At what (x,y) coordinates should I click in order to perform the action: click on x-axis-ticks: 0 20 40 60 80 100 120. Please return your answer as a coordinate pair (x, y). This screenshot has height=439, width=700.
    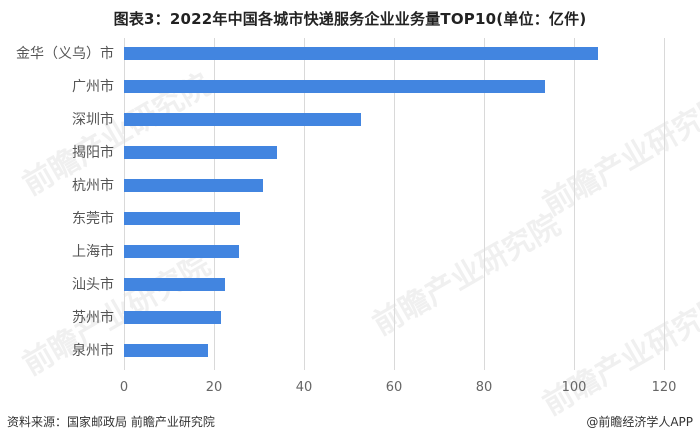
    Looking at the image, I should click on (398, 389).